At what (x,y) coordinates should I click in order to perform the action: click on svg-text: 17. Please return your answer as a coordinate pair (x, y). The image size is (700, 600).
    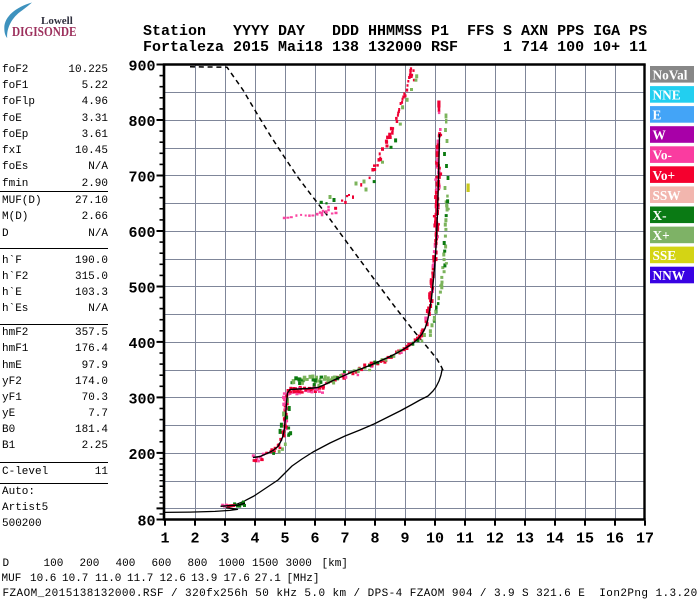
    Looking at the image, I should click on (645, 539).